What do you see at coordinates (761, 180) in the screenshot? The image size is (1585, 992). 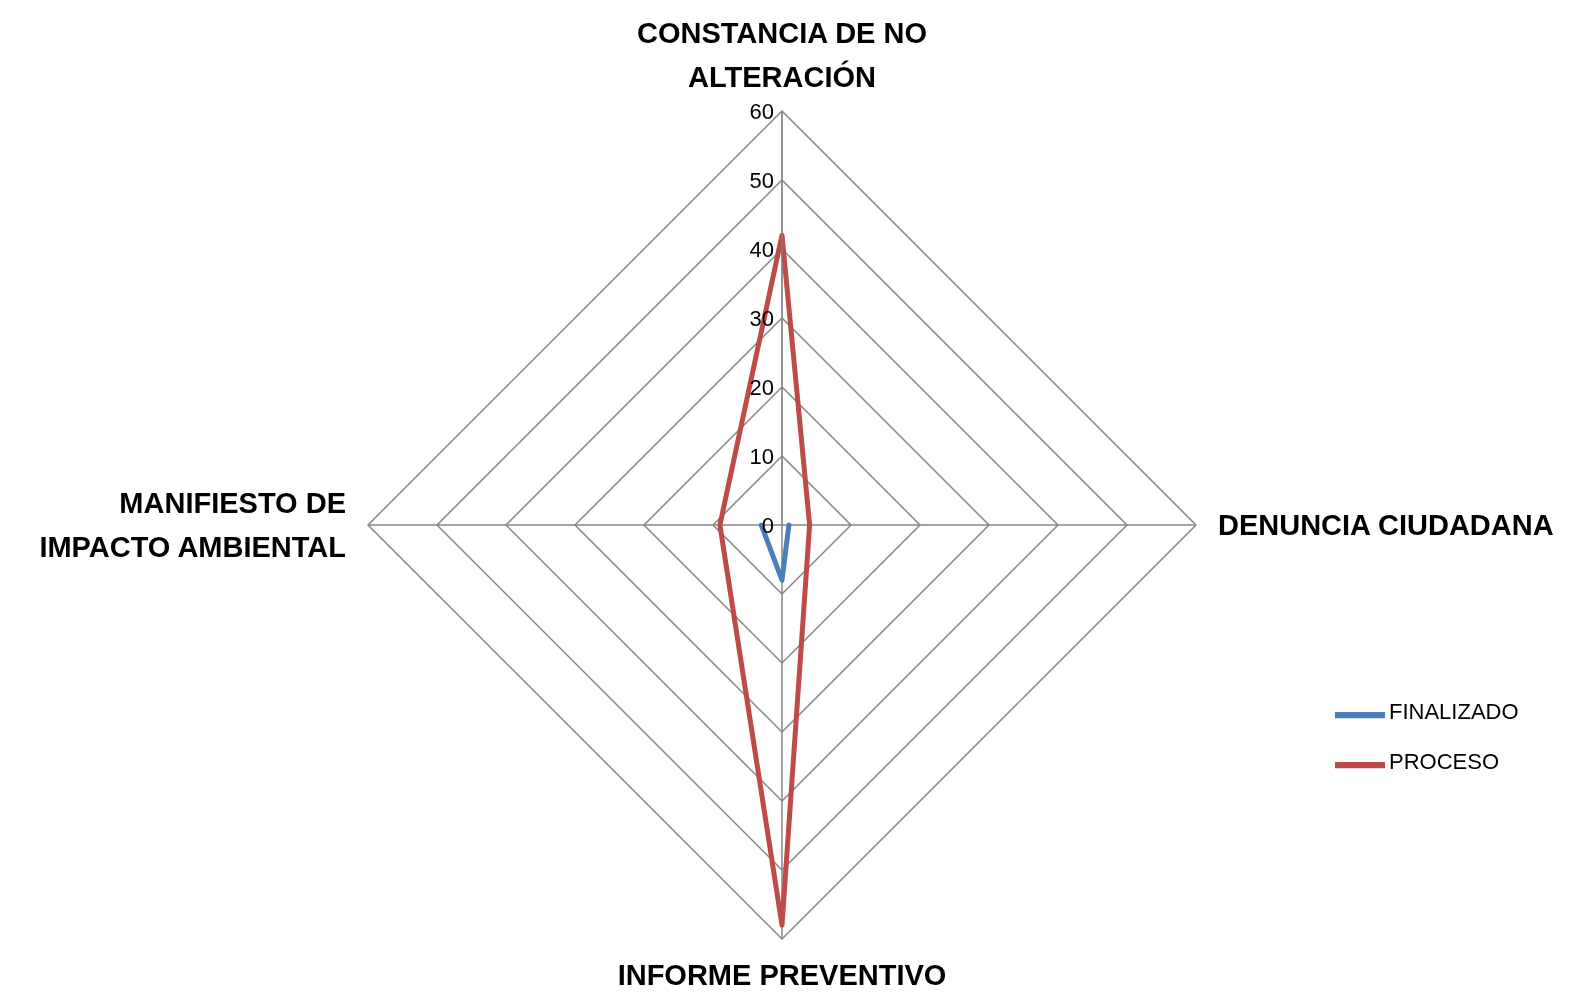 I see `y-tick-label: 50` at bounding box center [761, 180].